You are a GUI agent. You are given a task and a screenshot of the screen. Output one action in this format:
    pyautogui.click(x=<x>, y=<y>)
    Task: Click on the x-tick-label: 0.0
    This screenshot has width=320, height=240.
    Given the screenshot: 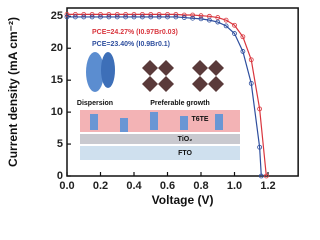 What is the action you would take?
    pyautogui.click(x=66, y=186)
    